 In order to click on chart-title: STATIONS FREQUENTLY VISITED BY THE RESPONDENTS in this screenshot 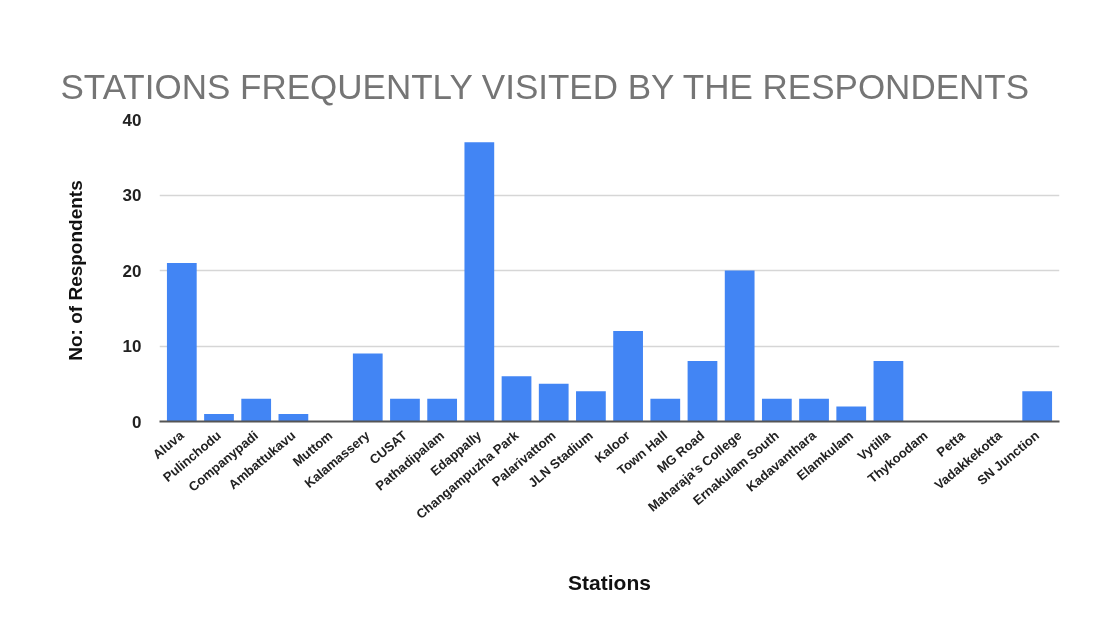, I will do `click(545, 86)`.